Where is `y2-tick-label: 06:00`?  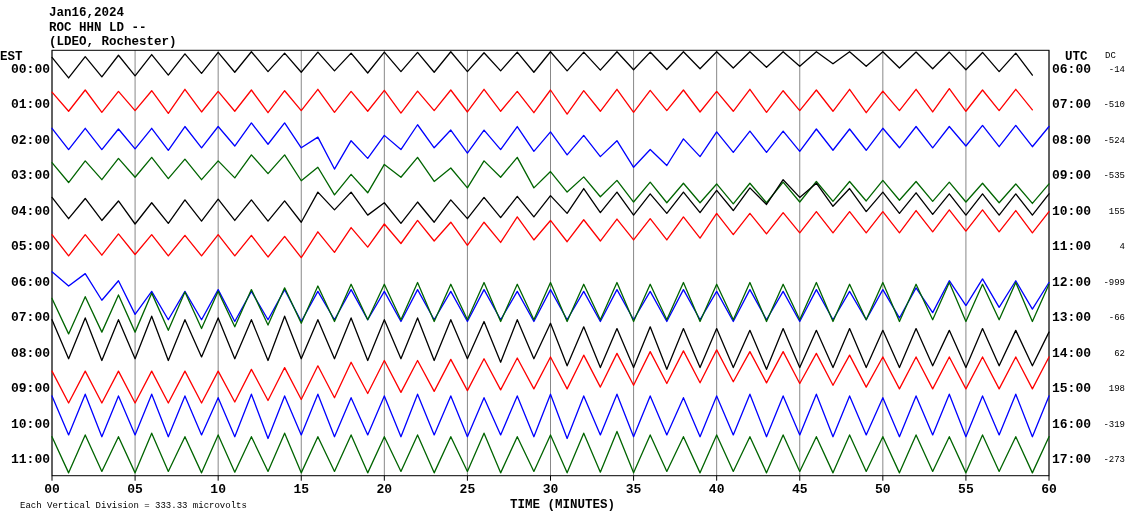 y2-tick-label: 06:00 is located at coordinates (1072, 70).